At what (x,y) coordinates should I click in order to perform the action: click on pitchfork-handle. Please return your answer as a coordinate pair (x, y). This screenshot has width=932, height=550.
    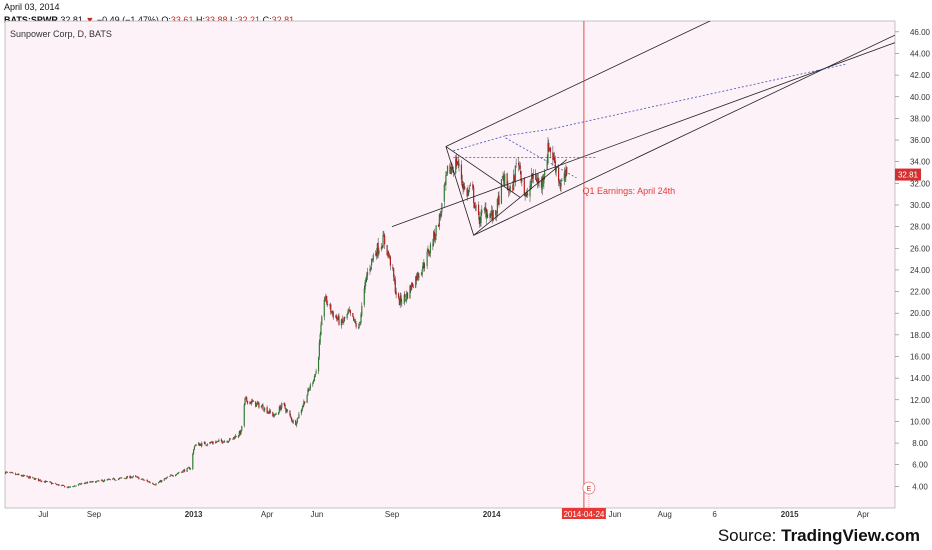
    Looking at the image, I should click on (506, 191).